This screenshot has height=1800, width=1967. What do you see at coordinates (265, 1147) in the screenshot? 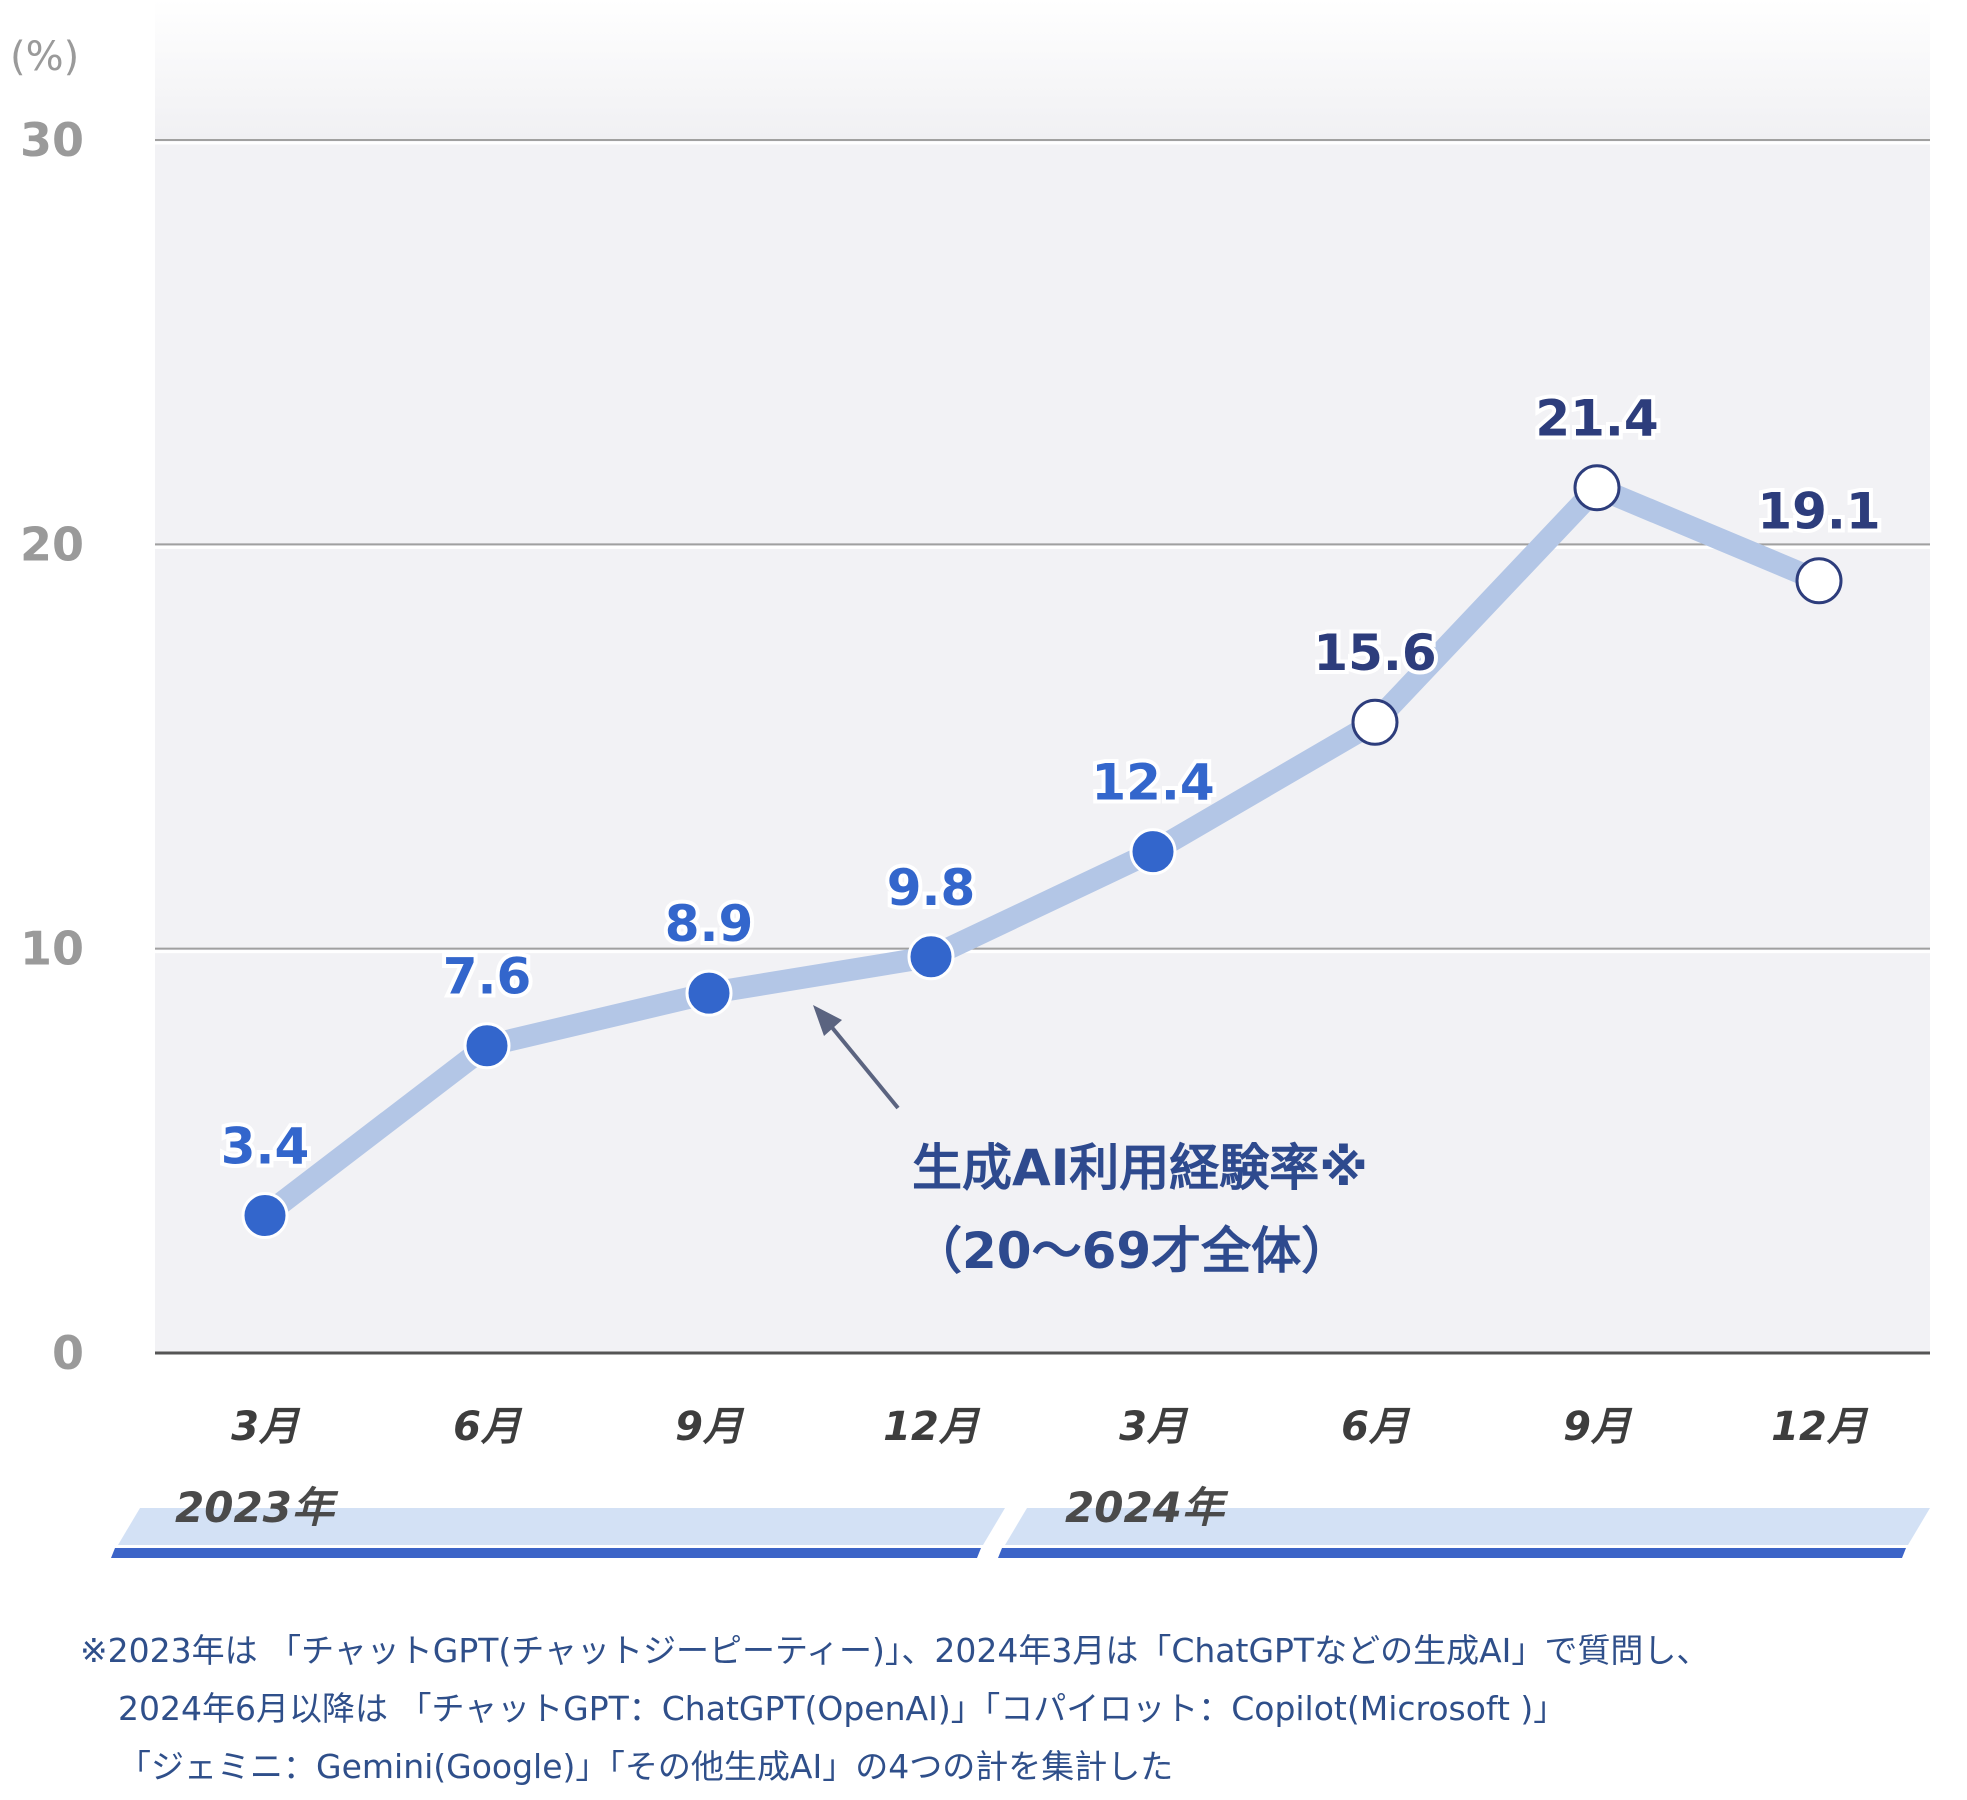
I see `data-label: 3.4` at bounding box center [265, 1147].